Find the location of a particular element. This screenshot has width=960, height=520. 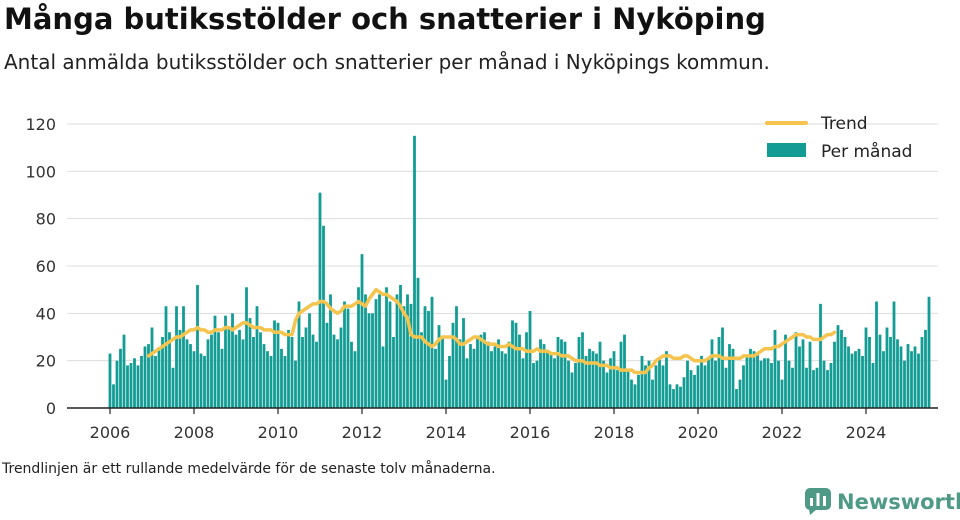

x-tick-label: 2014 is located at coordinates (446, 432).